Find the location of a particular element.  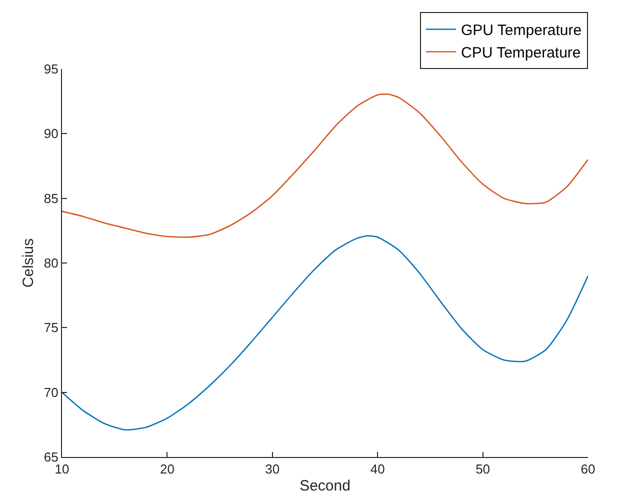

y-tick-label: 80 is located at coordinates (51, 263).